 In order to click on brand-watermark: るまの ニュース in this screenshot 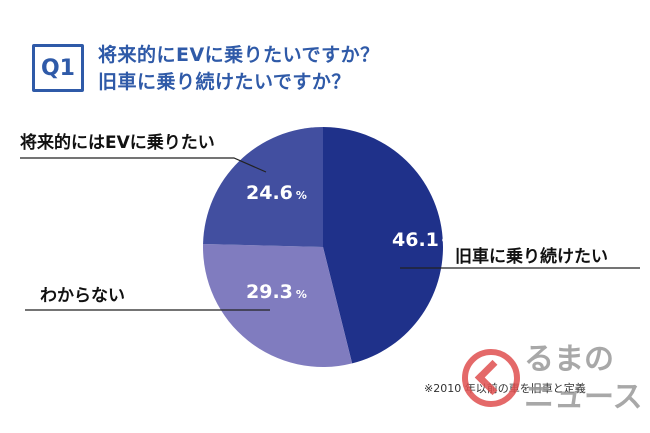, I will do `click(552, 382)`.